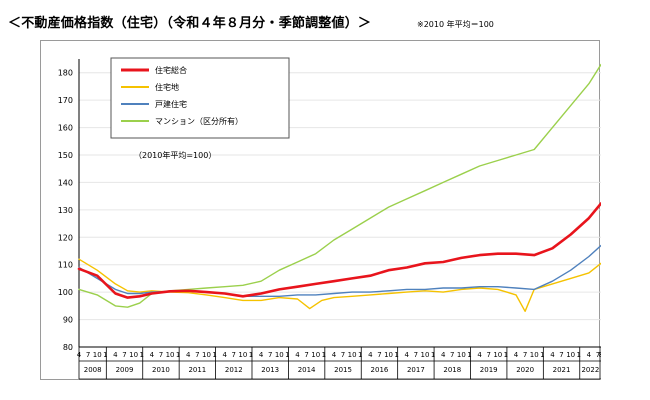  What do you see at coordinates (190, 23) in the screenshot?
I see `chart-title: ＜不動産価格指数（住宅）（令和４年８月分・季節調整値）＞` at bounding box center [190, 23].